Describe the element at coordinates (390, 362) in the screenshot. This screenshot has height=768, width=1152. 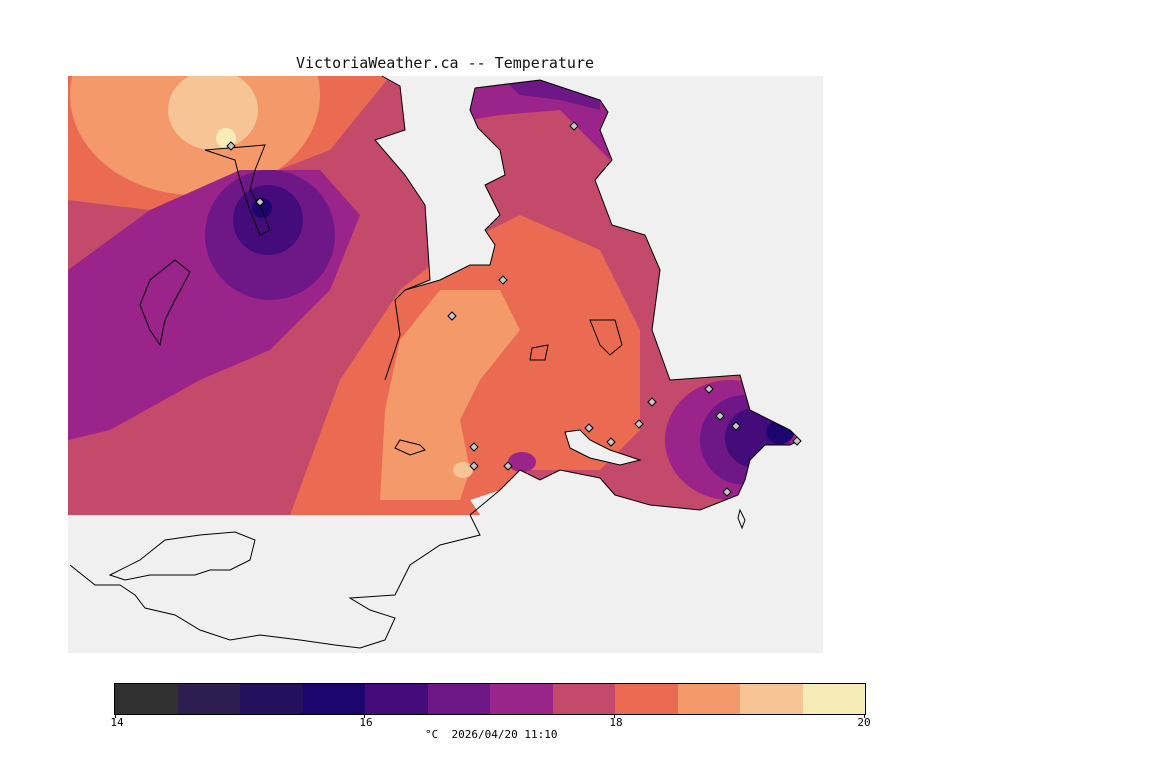
I see `inlets` at that location.